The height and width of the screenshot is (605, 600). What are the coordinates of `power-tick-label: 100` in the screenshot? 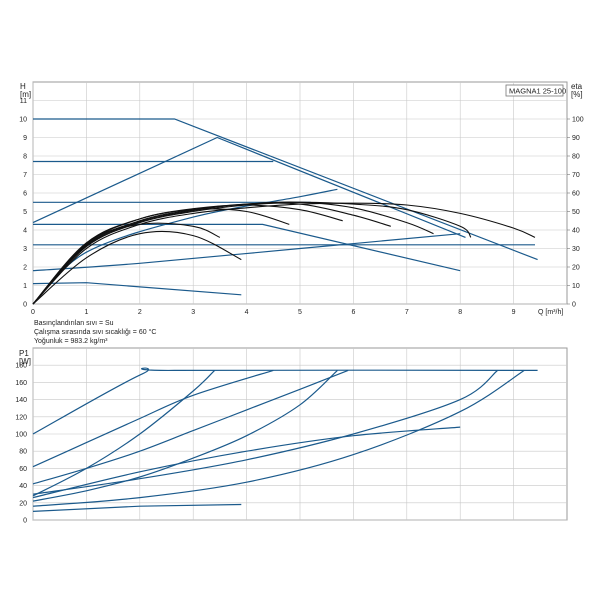 It's located at (21, 435).